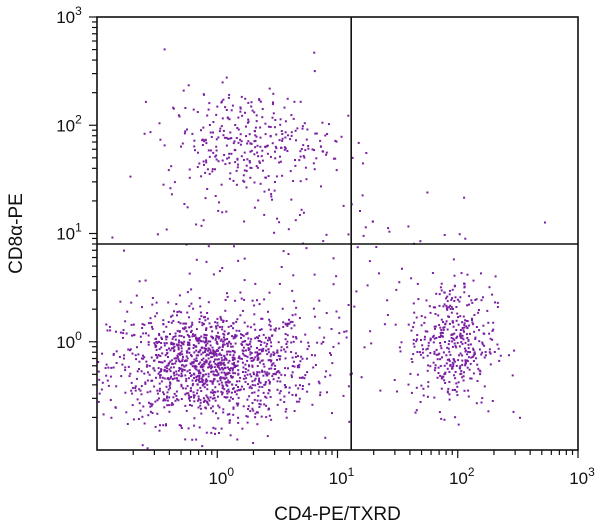  Describe the element at coordinates (69, 340) in the screenshot. I see `y-tick-label: 100` at that location.